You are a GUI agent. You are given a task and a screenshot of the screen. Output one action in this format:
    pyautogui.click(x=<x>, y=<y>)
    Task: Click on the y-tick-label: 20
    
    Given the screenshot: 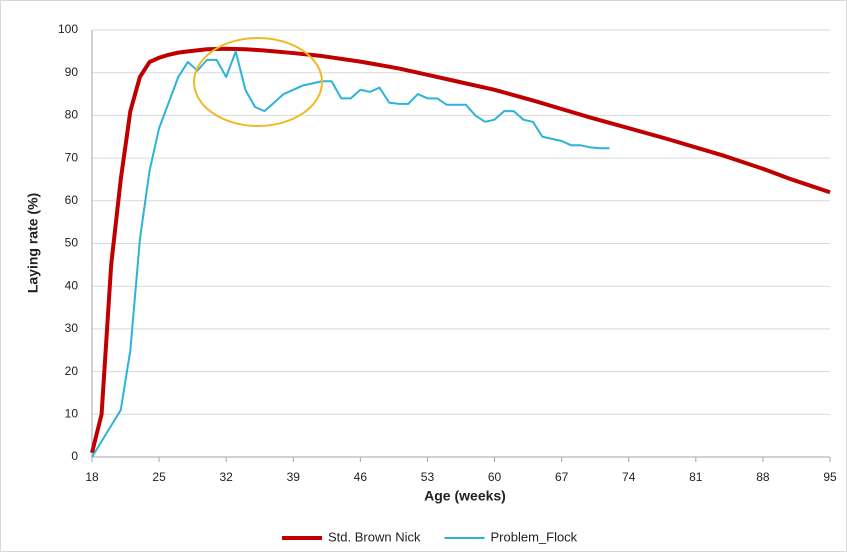 What is the action you would take?
    pyautogui.click(x=72, y=371)
    